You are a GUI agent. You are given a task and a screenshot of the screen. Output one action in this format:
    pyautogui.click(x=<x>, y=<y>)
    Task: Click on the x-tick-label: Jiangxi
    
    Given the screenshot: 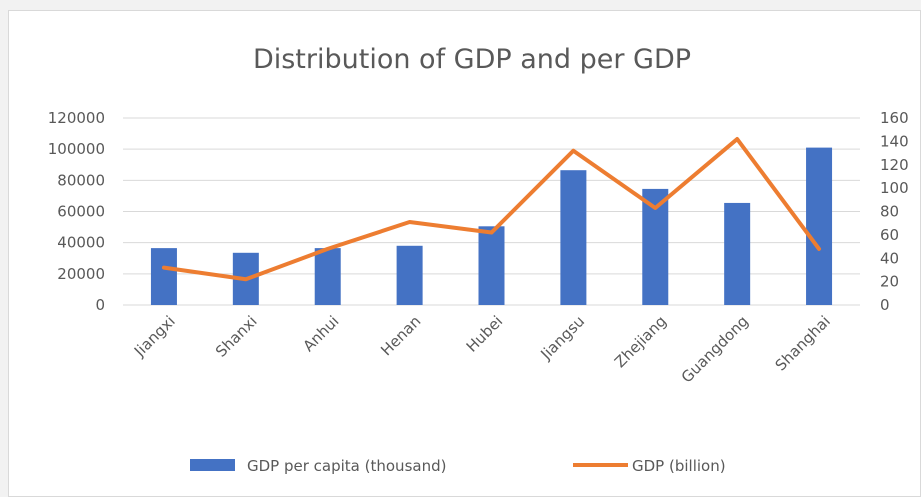 What is the action you would take?
    pyautogui.click(x=154, y=336)
    